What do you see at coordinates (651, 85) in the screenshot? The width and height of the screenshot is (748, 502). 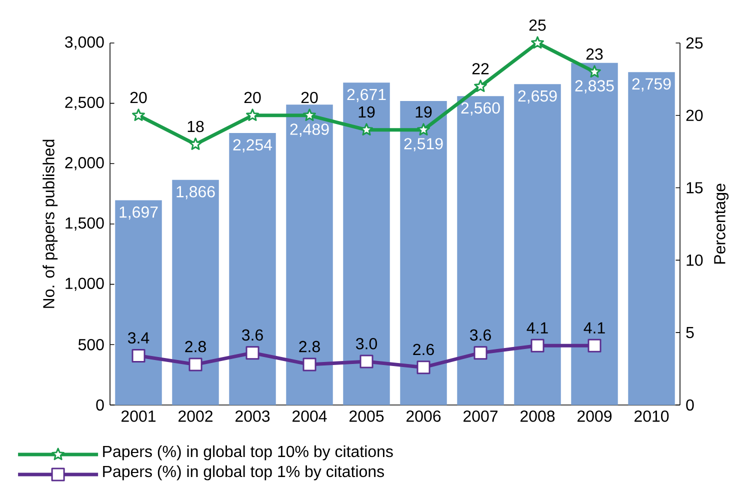 I see `data-label: 2,759` at bounding box center [651, 85].